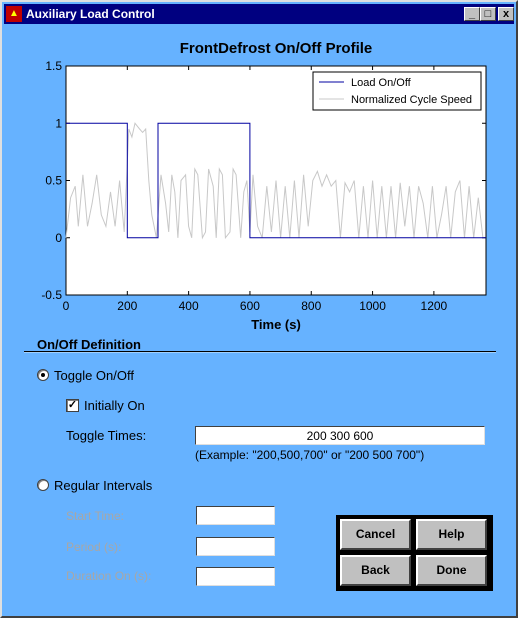 The image size is (518, 618). What do you see at coordinates (414, 553) in the screenshot?
I see `button-panel: Cancel Help Back Done` at bounding box center [414, 553].